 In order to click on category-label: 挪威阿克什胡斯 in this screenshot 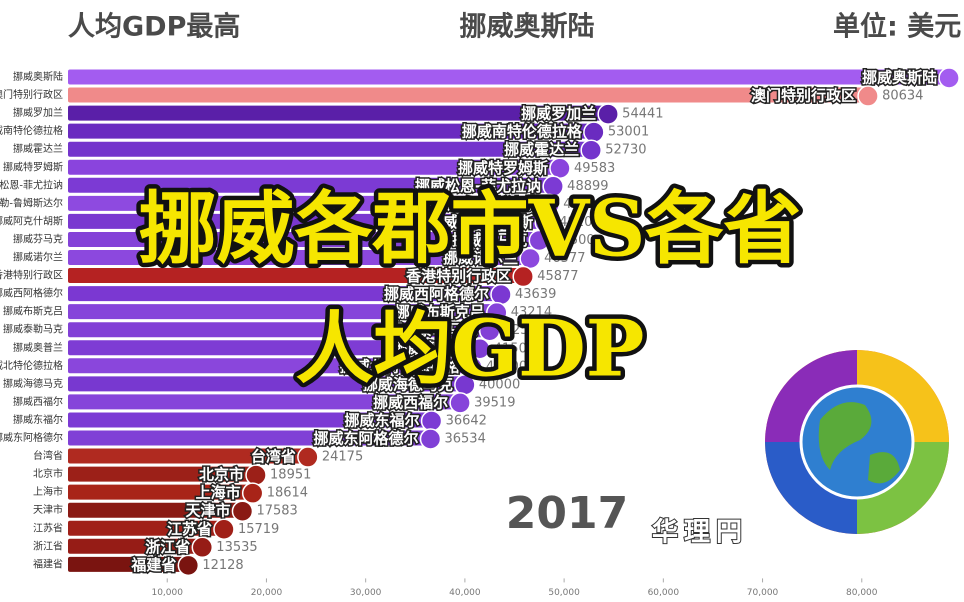, I will do `click(31, 220)`.